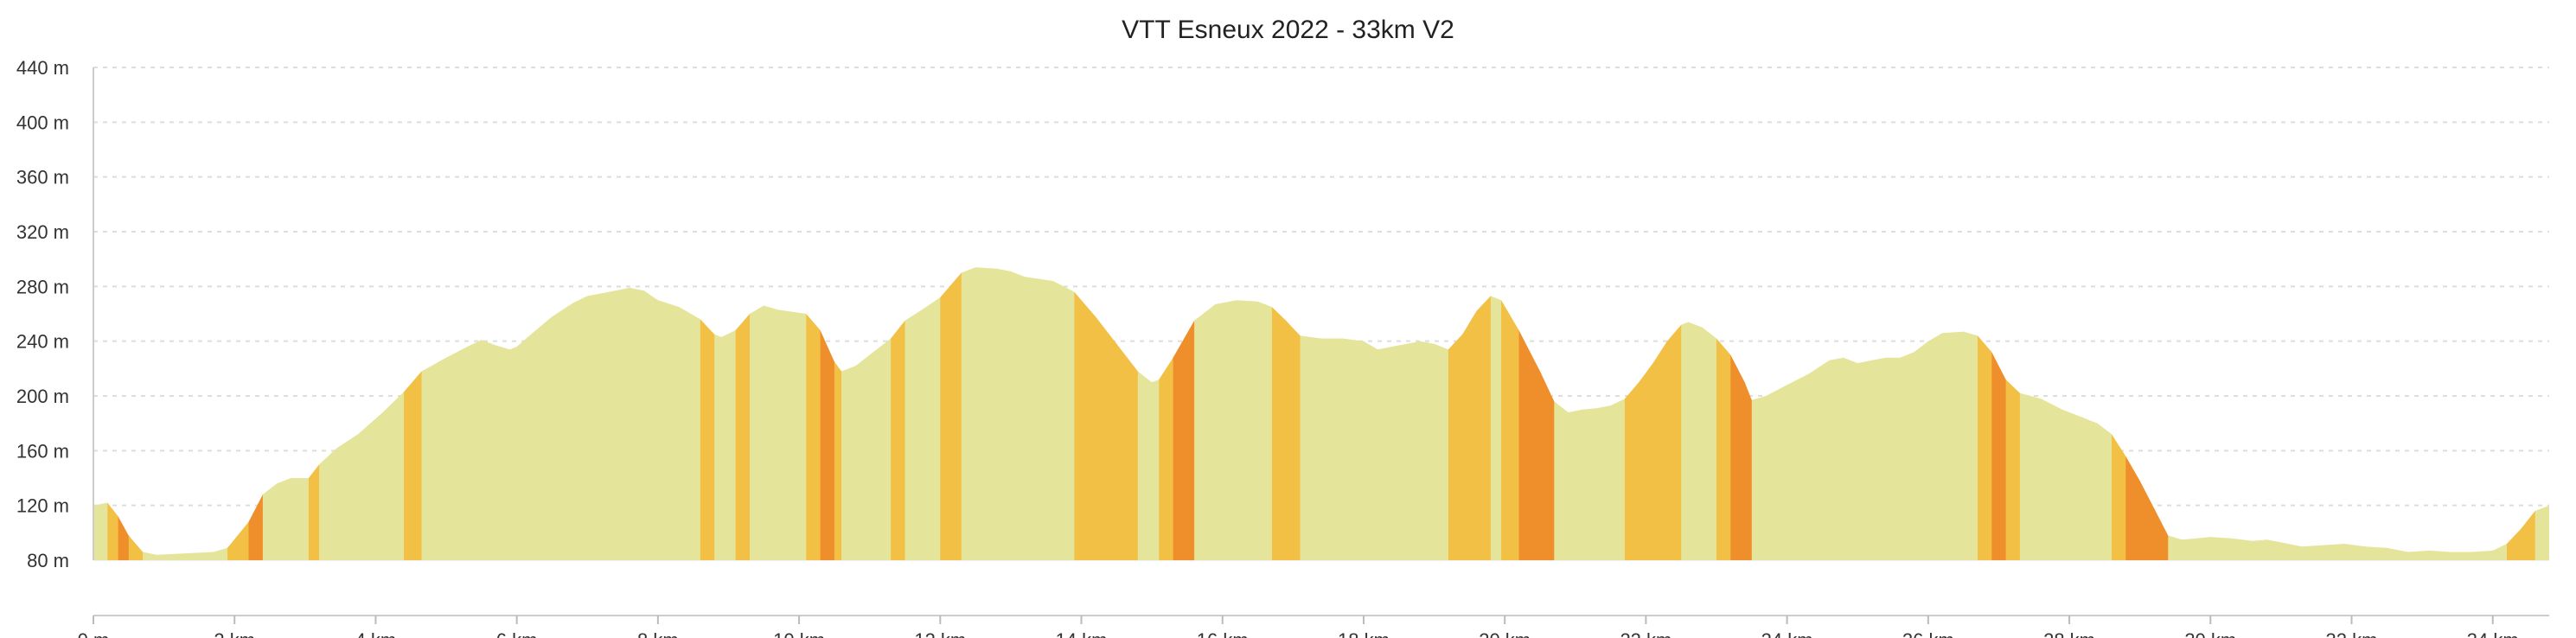 The width and height of the screenshot is (2576, 638). Describe the element at coordinates (234, 633) in the screenshot. I see `x-tick-label: 2 km` at that location.